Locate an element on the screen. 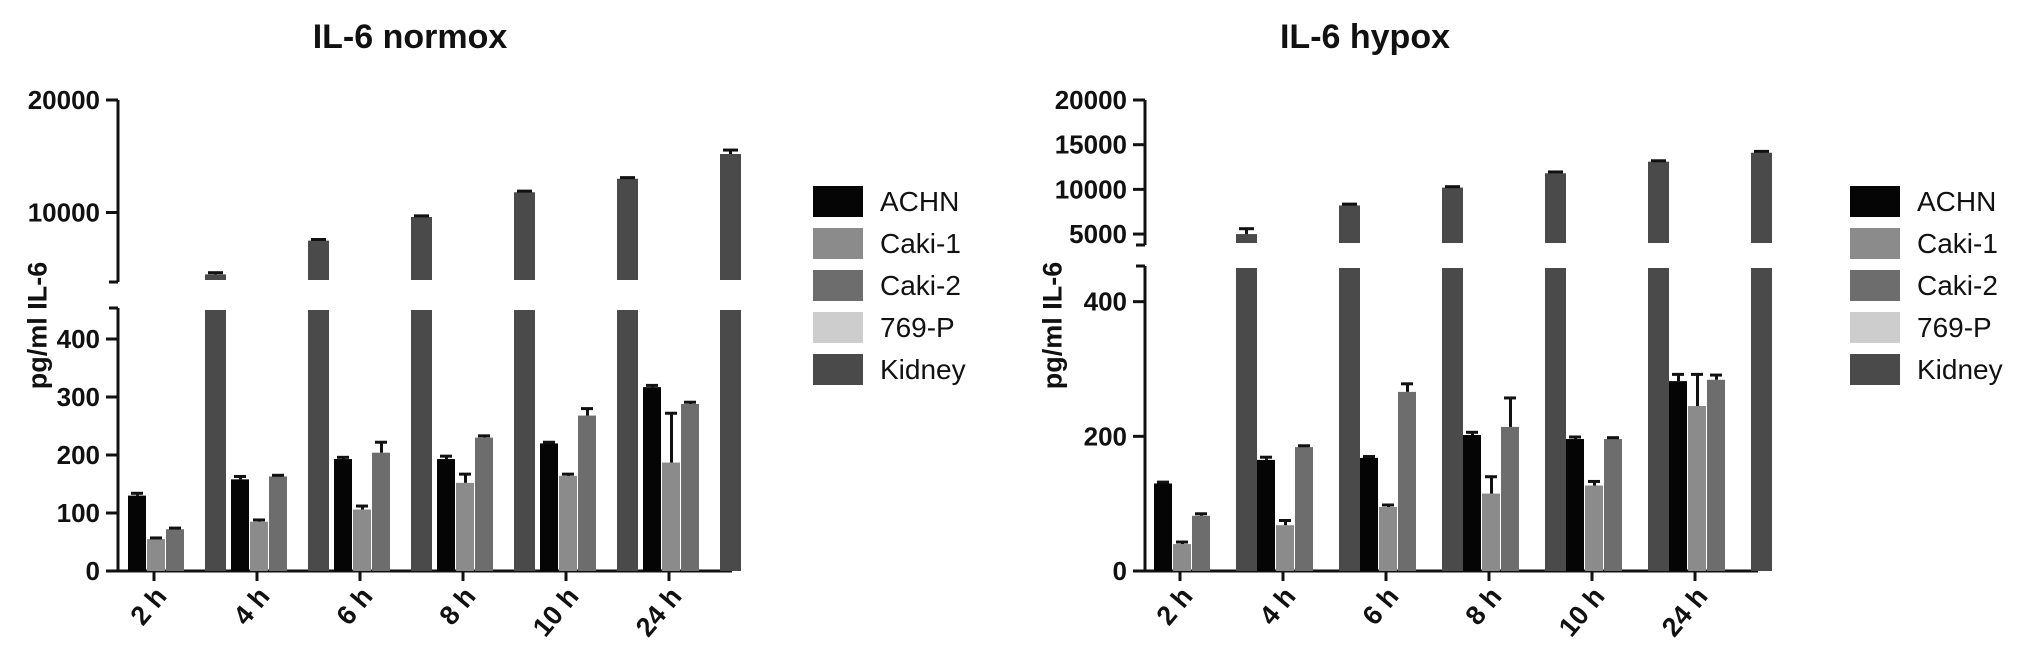  legend-item-769-p: 769-P is located at coordinates (1926, 327).